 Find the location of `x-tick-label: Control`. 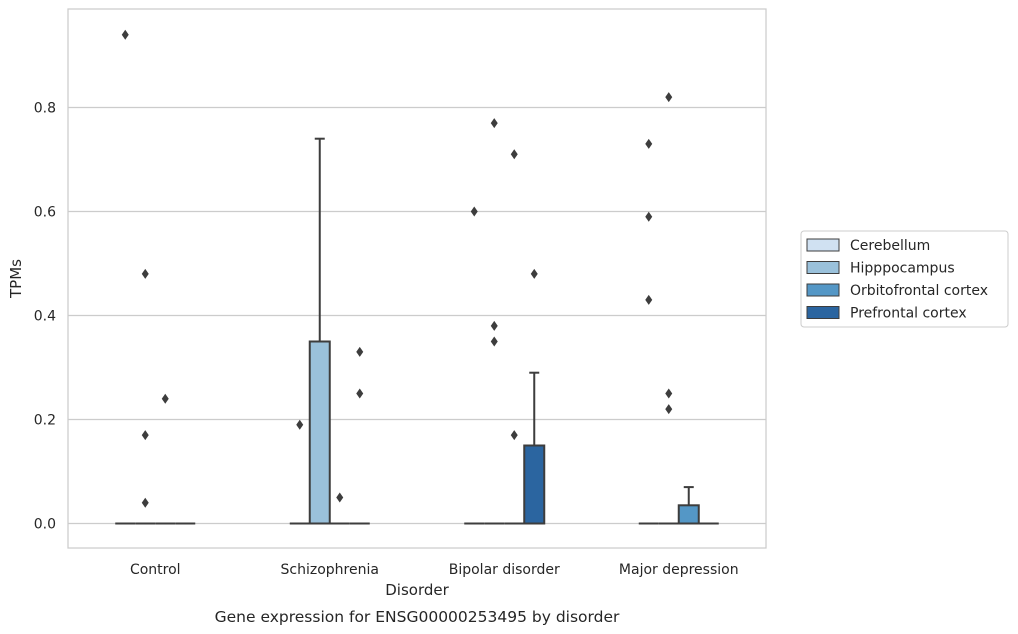

x-tick-label: Control is located at coordinates (155, 570).